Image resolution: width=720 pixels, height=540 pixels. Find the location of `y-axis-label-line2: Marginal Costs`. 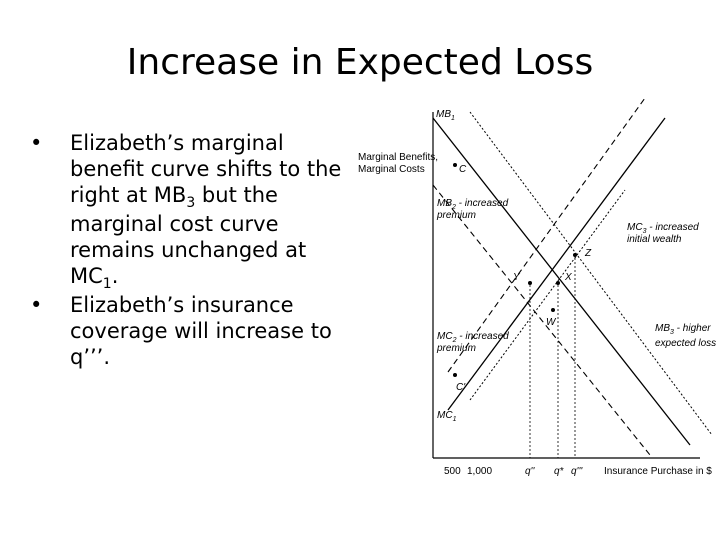

y-axis-label-line2: Marginal Costs is located at coordinates (391, 169).